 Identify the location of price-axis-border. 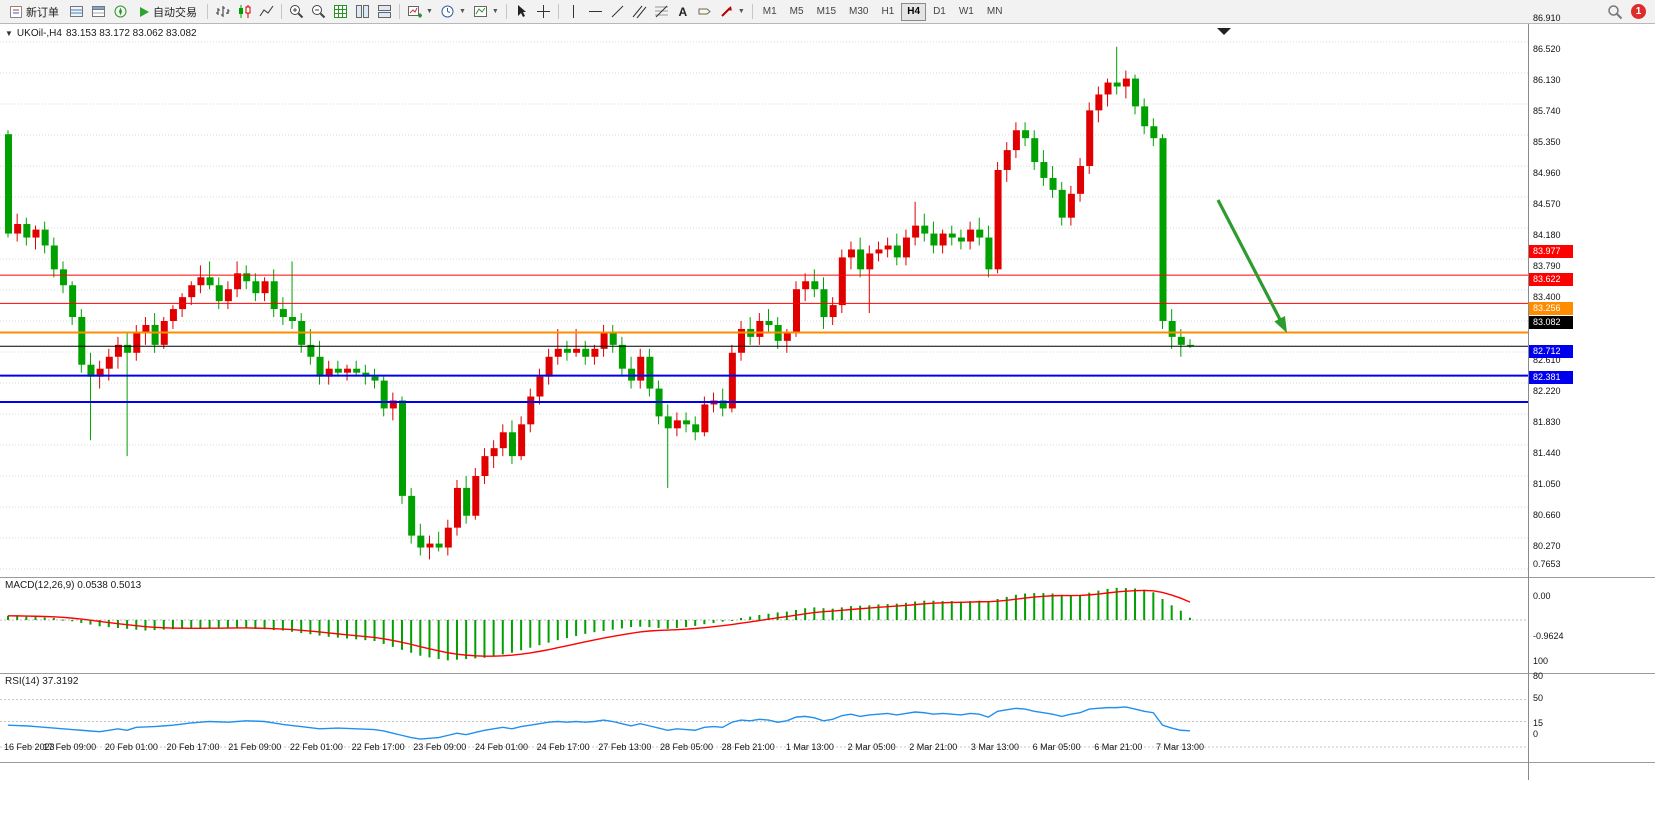
(1528, 402).